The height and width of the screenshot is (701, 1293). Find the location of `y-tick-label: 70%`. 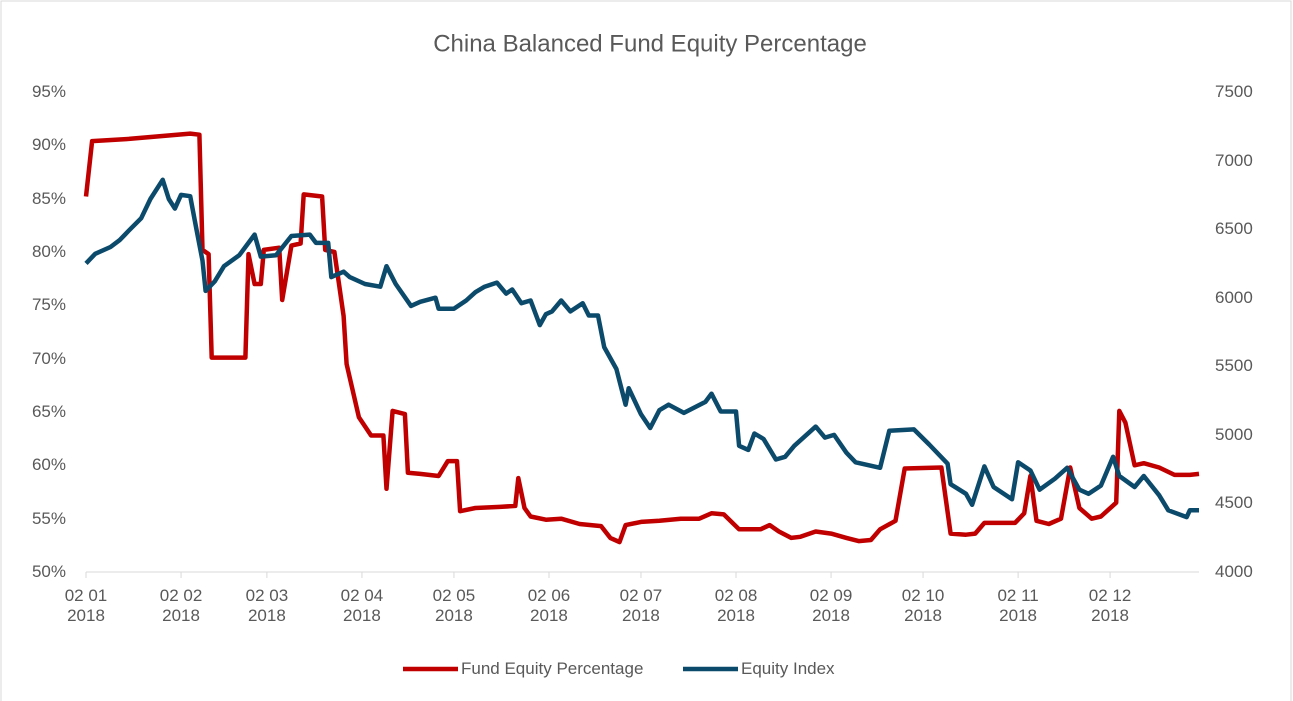

y-tick-label: 70% is located at coordinates (48, 358).